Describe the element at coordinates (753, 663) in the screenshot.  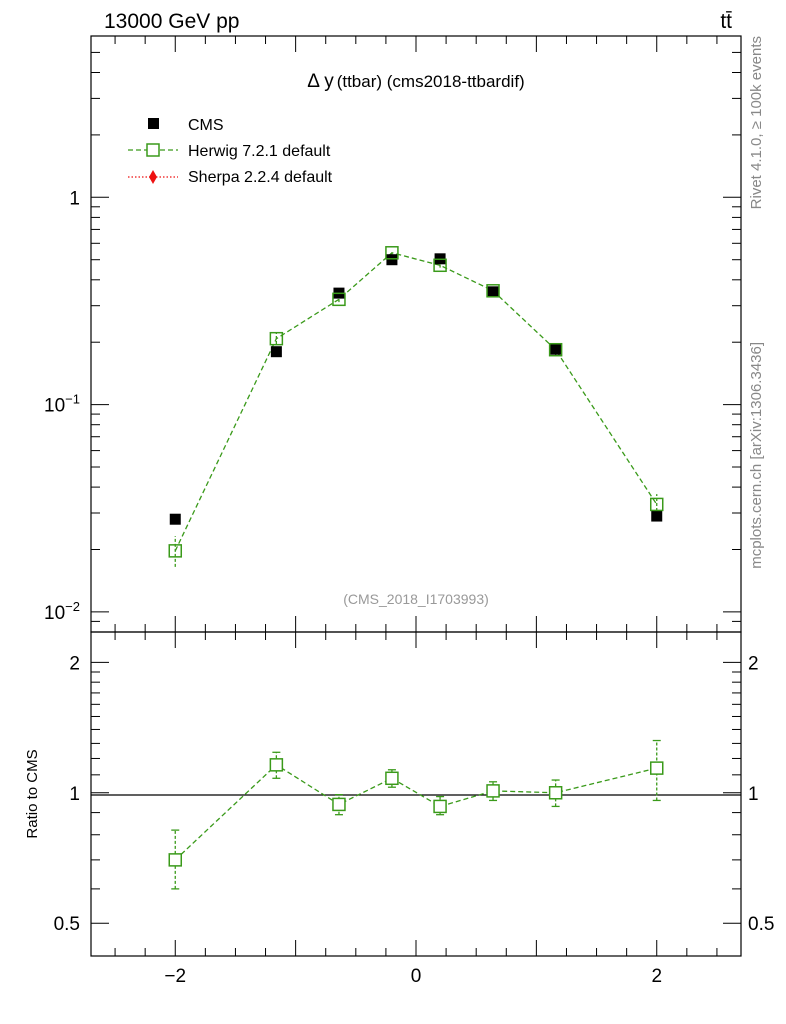
I see `ratio-y-tick-label-right: 2` at that location.